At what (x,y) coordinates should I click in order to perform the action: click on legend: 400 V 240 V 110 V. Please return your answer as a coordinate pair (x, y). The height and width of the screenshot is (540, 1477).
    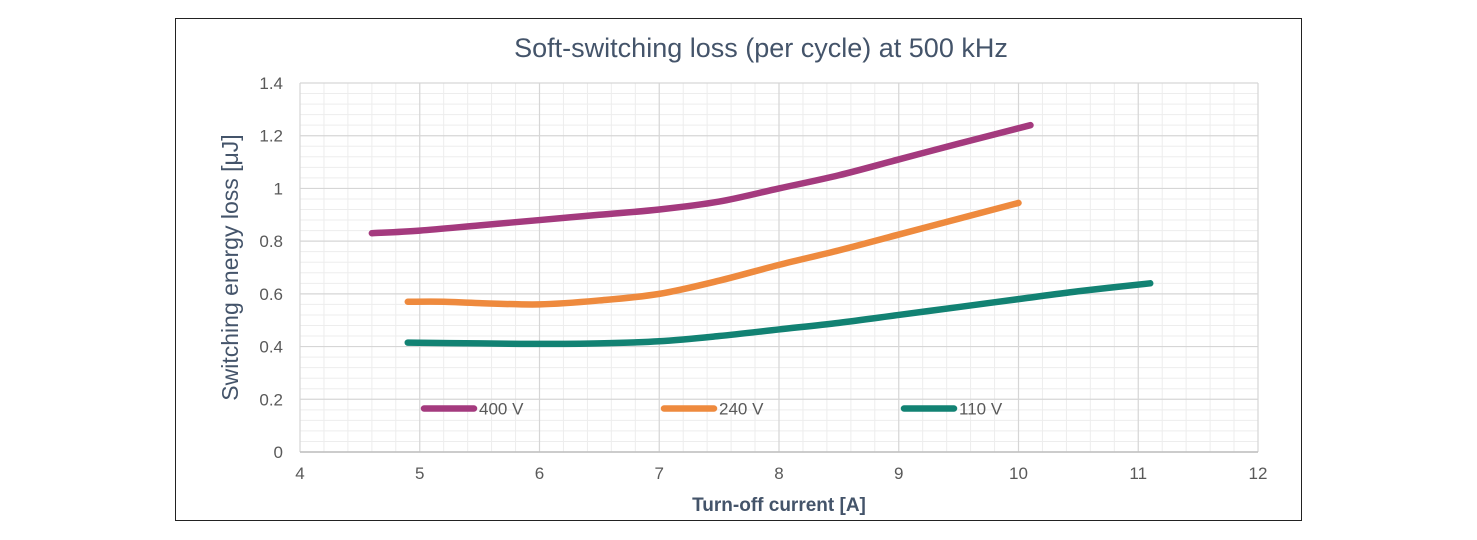
    Looking at the image, I should click on (711, 409).